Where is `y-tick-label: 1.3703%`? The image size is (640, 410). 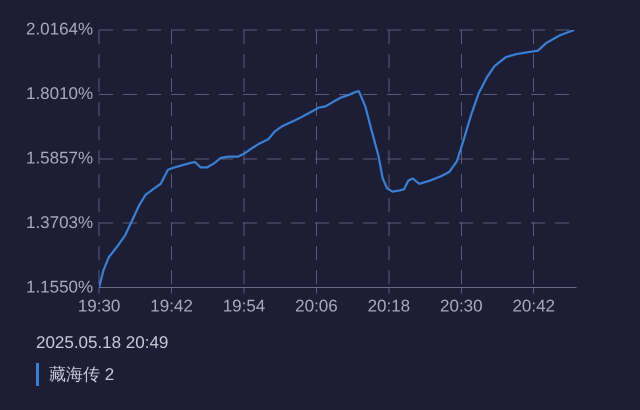 y-tick-label: 1.3703% is located at coordinates (60, 222).